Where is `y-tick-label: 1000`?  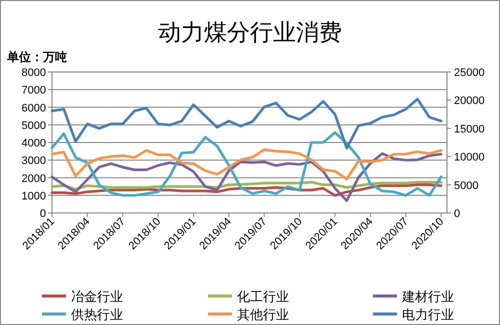
y-tick-label: 1000 is located at coordinates (34, 196).